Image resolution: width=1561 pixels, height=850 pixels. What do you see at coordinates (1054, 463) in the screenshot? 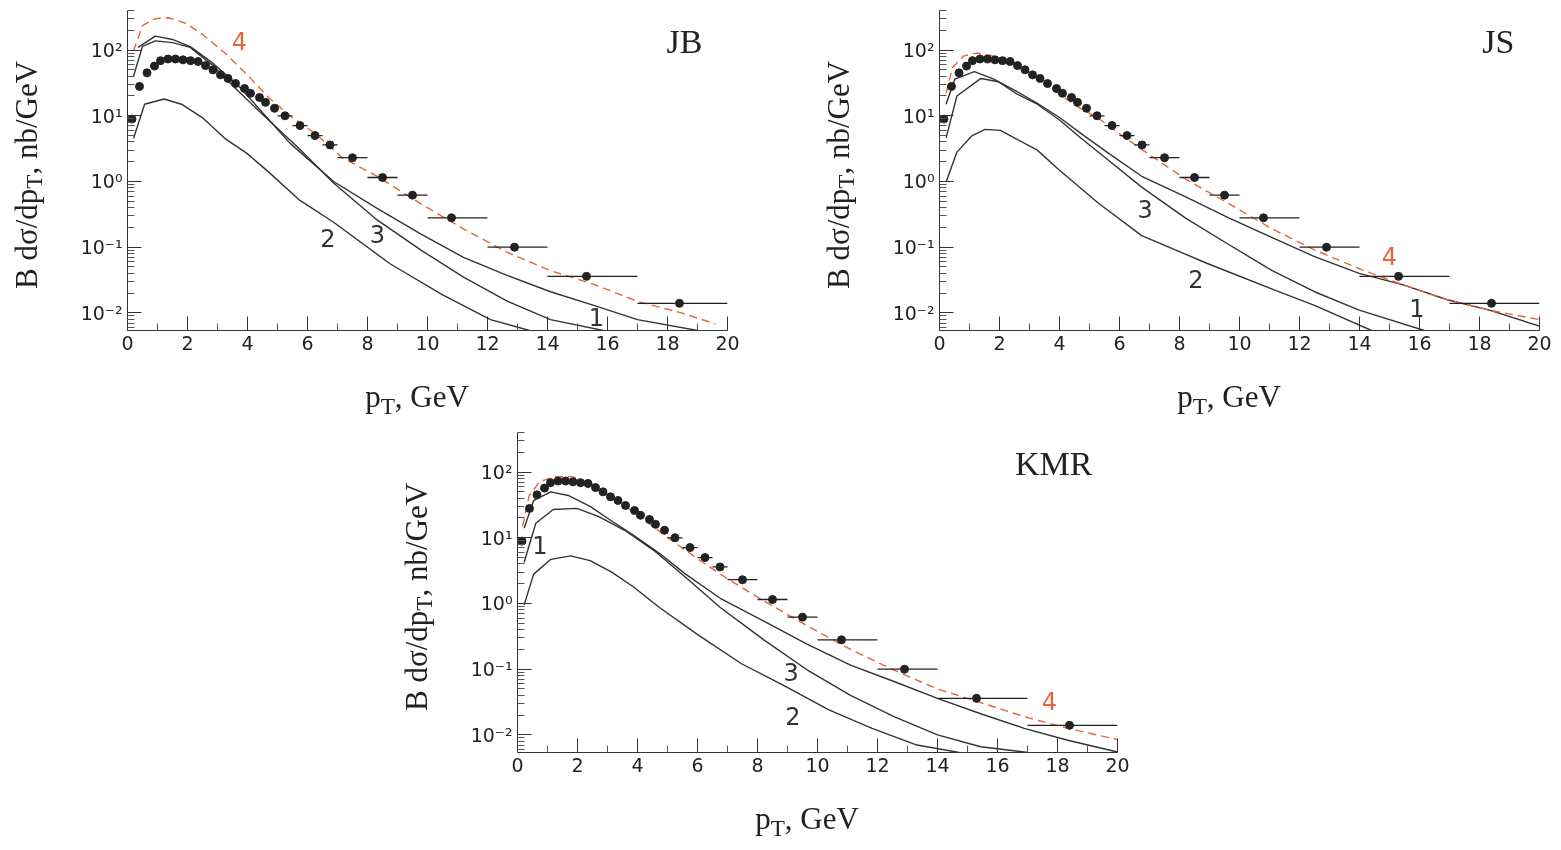
I see `chart-title: KMR` at bounding box center [1054, 463].